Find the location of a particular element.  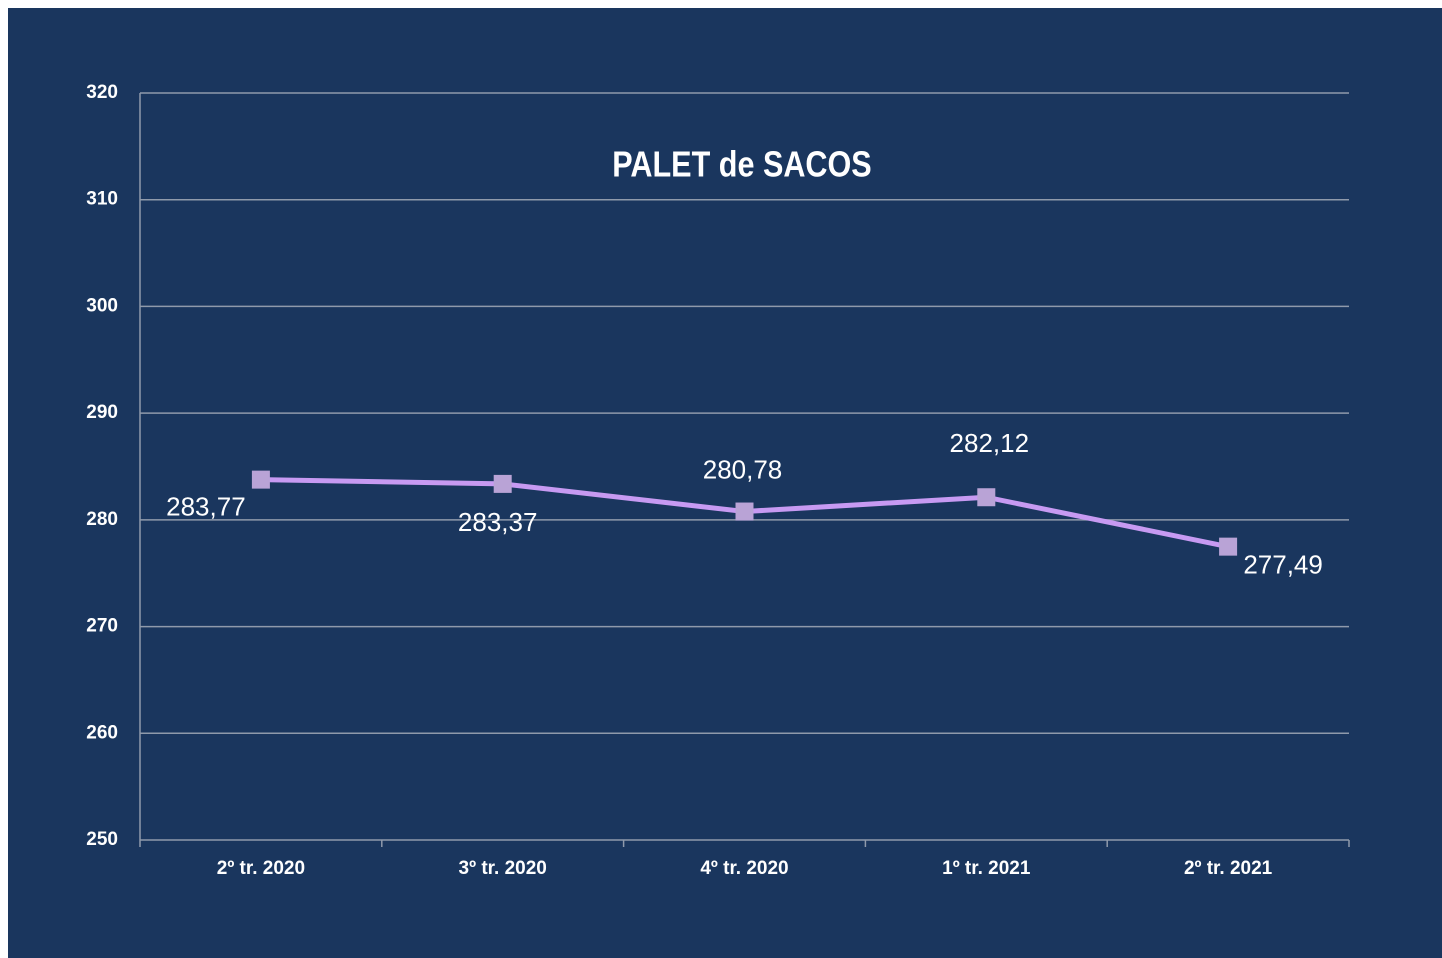

x-tick-label: 3º tr. 2020 is located at coordinates (503, 868).